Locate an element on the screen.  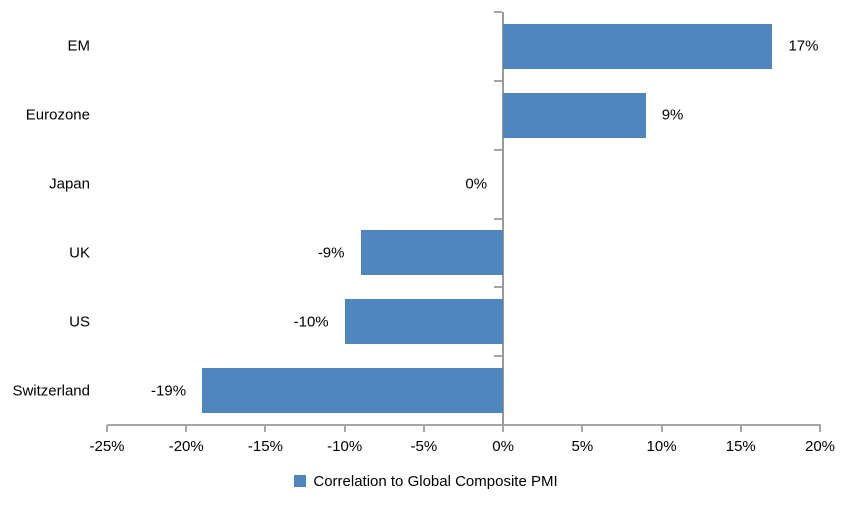
legend-label: Correlation to Global Composite PMI is located at coordinates (435, 481).